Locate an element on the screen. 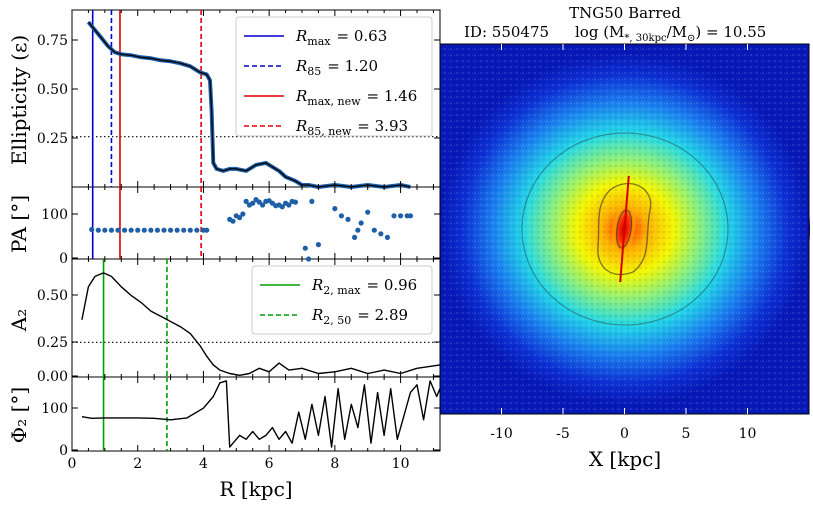 The height and width of the screenshot is (505, 813). bar-major-axis-line is located at coordinates (624, 229).